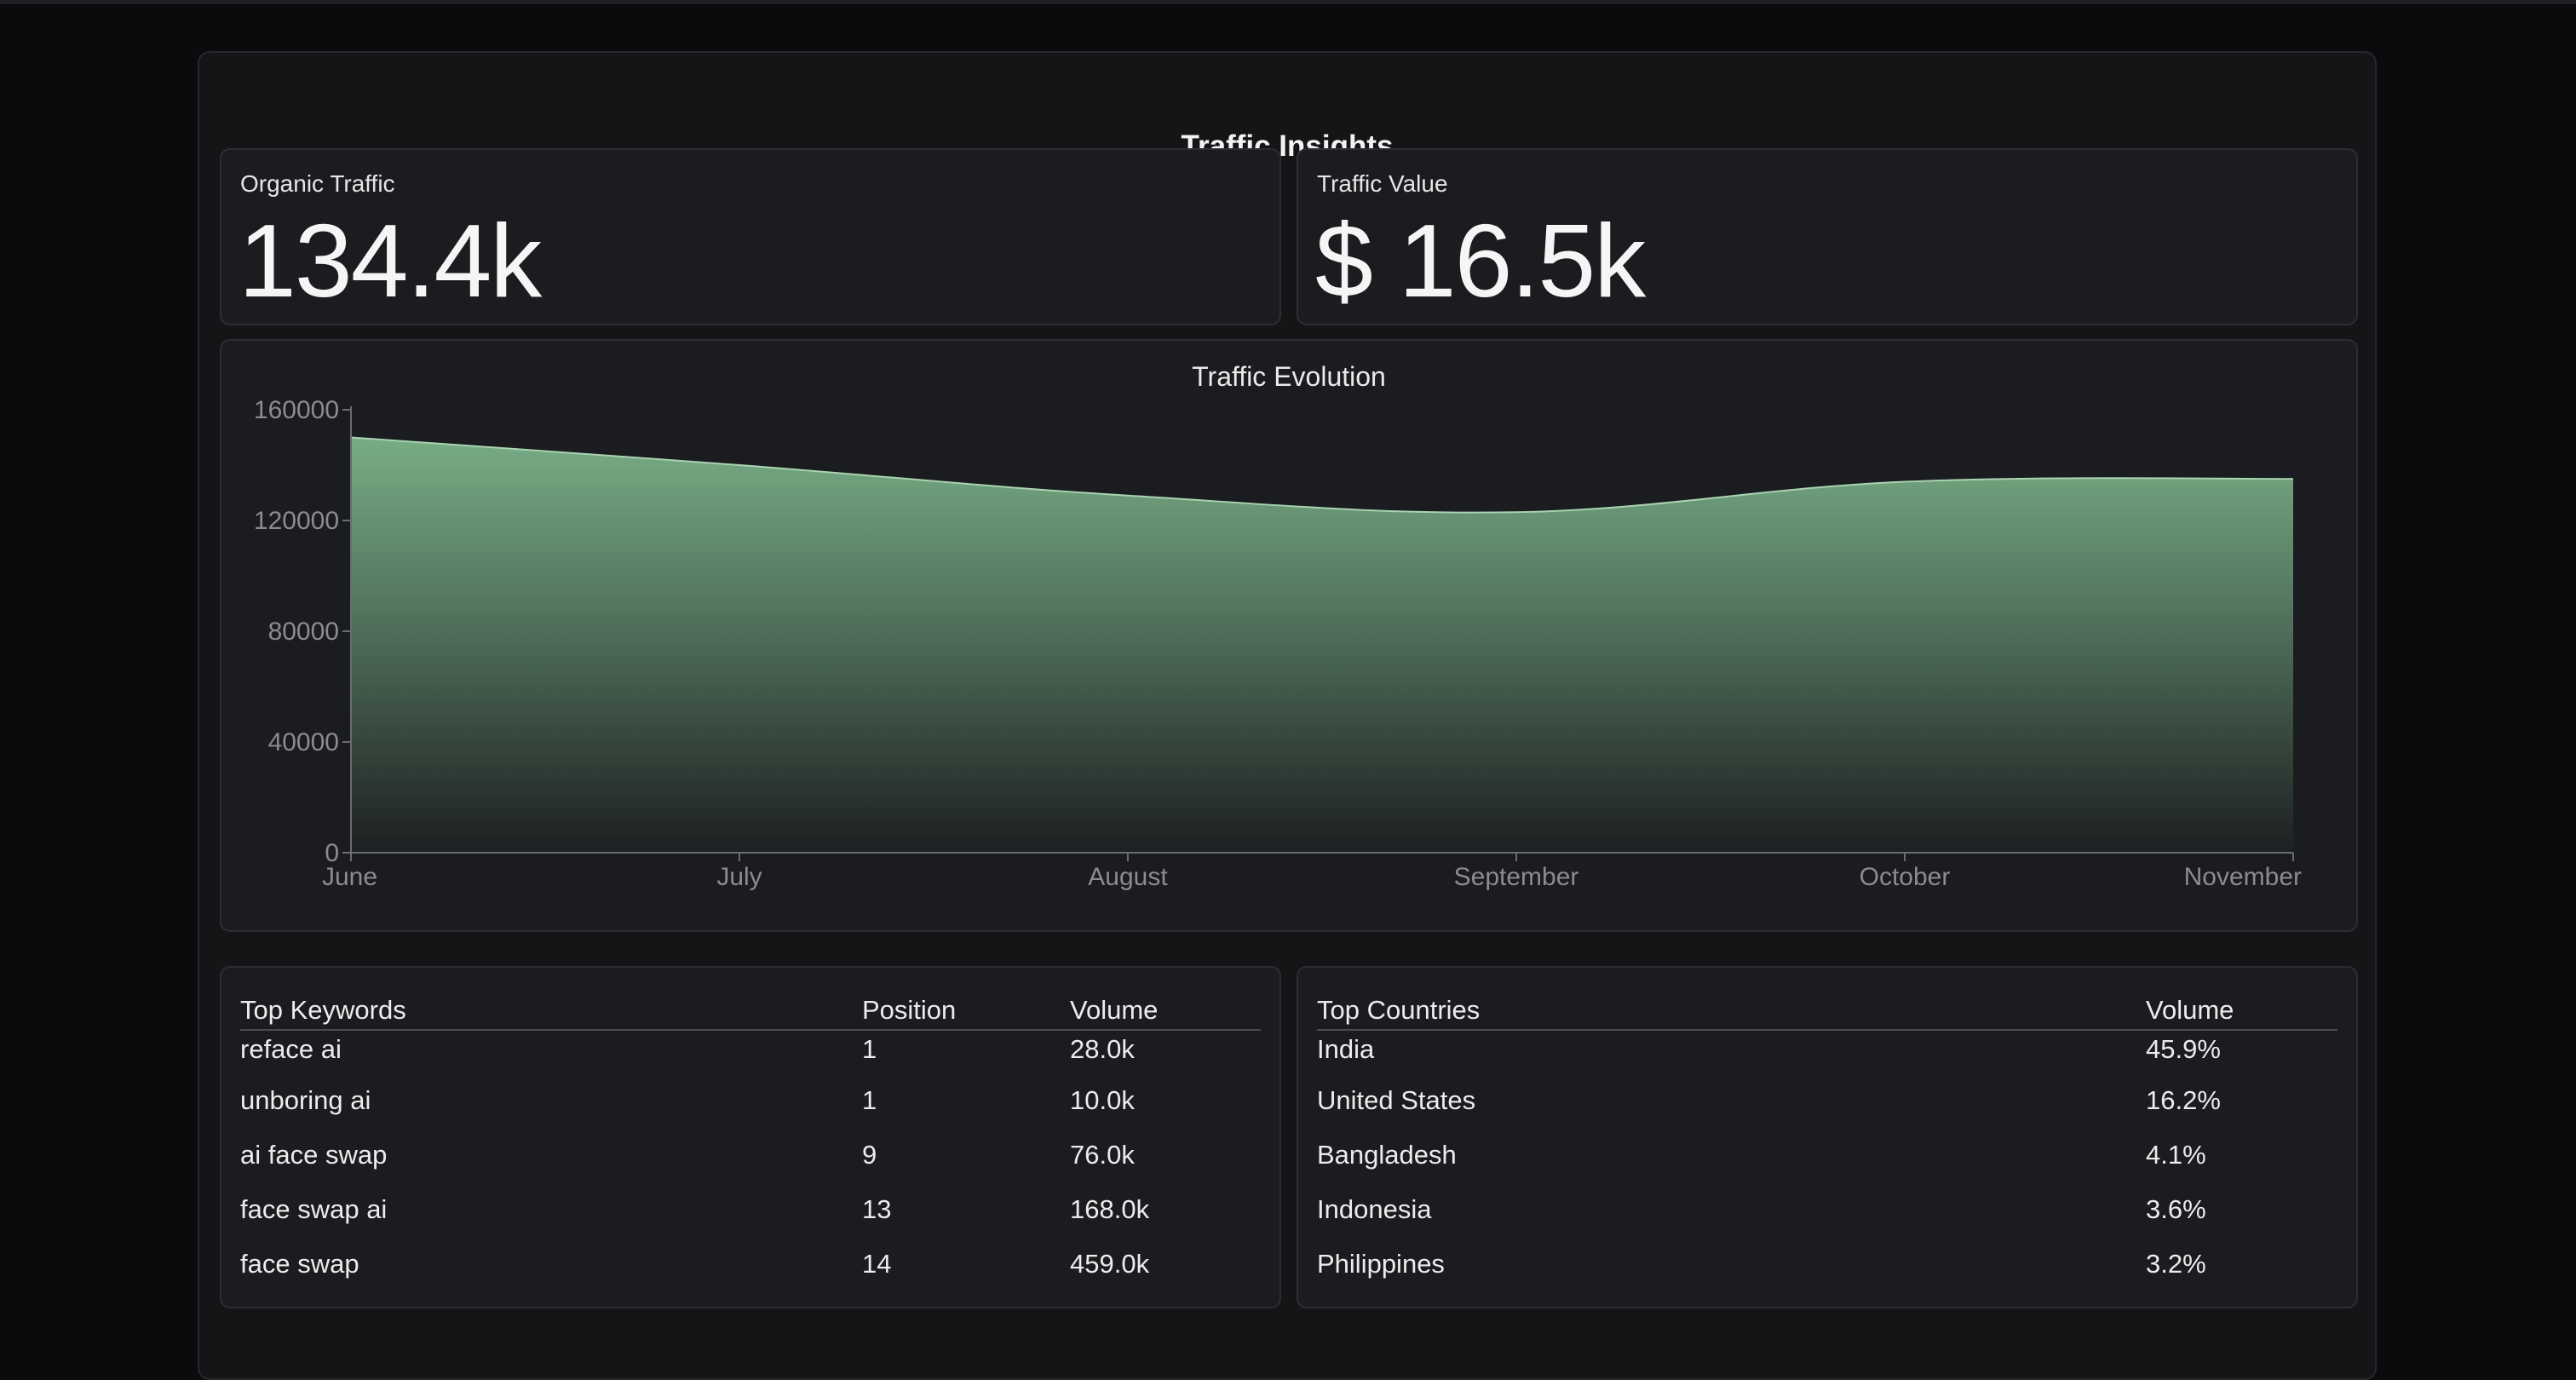 Image resolution: width=2576 pixels, height=1380 pixels. I want to click on countries-header-row: Top Countries Volume, so click(1827, 1012).